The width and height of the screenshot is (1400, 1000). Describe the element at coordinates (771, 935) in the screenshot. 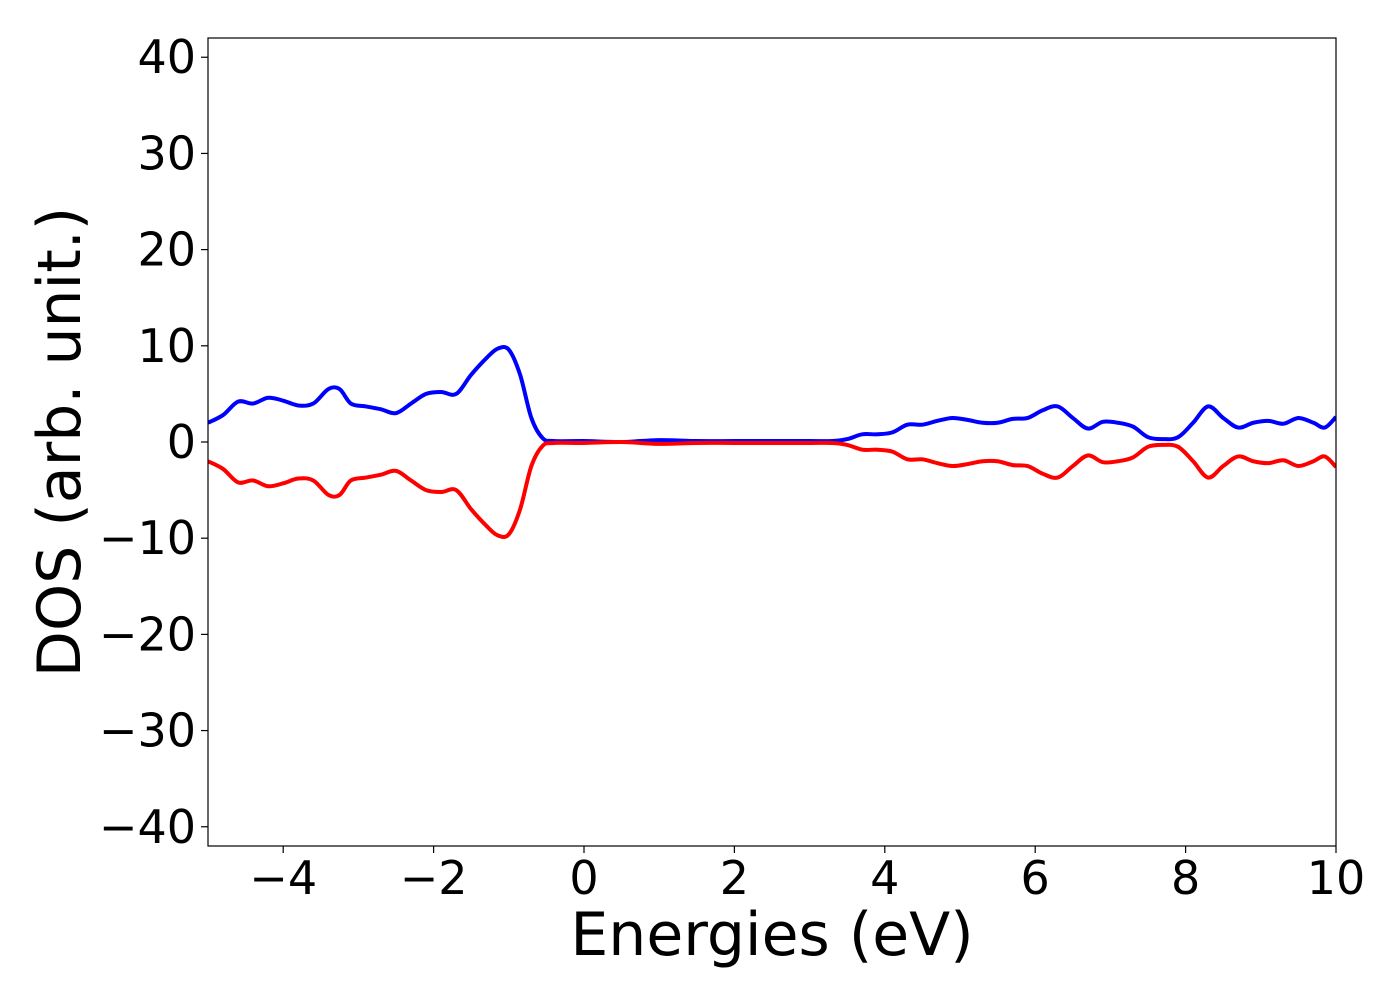

I see `x-axis-title: Energies (eV)` at that location.